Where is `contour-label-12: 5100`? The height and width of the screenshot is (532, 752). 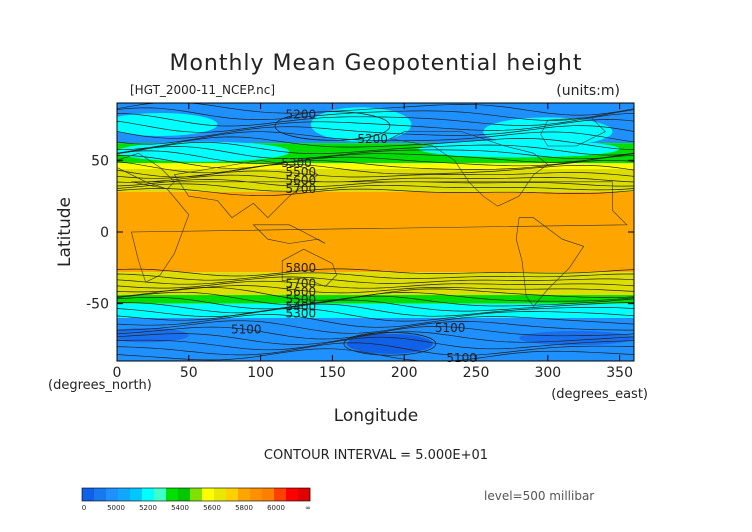 contour-label-12: 5100 is located at coordinates (246, 329).